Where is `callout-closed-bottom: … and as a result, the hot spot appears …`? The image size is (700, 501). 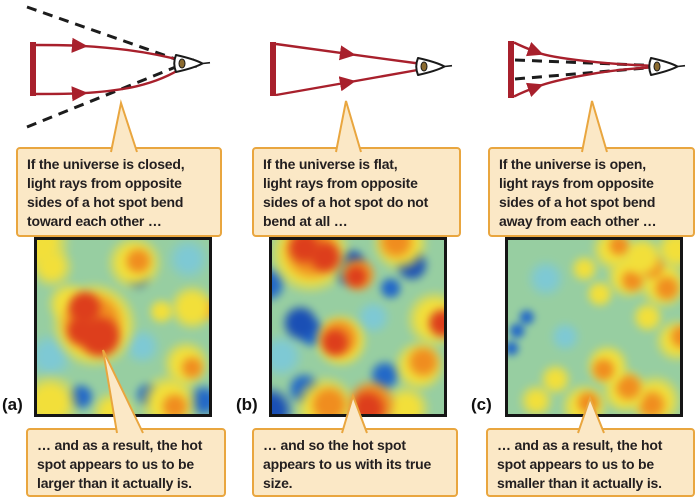 callout-closed-bottom: … and as a result, the hot spot appears … is located at coordinates (126, 462).